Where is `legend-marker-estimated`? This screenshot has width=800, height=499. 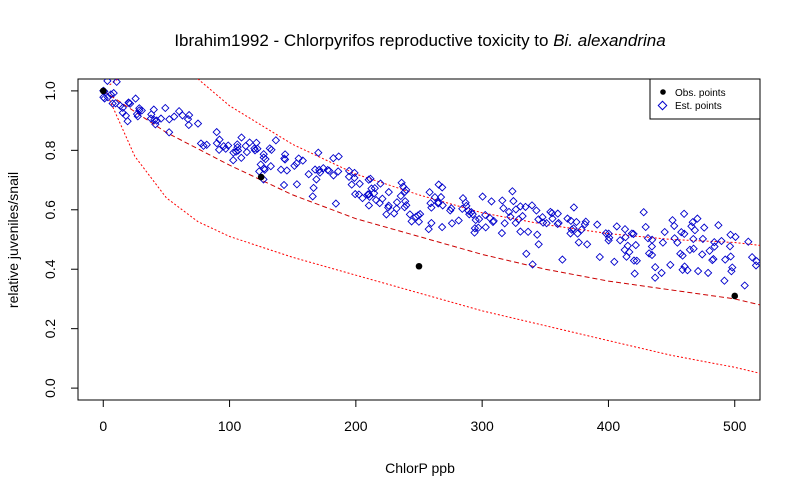
legend-marker-estimated is located at coordinates (662, 105).